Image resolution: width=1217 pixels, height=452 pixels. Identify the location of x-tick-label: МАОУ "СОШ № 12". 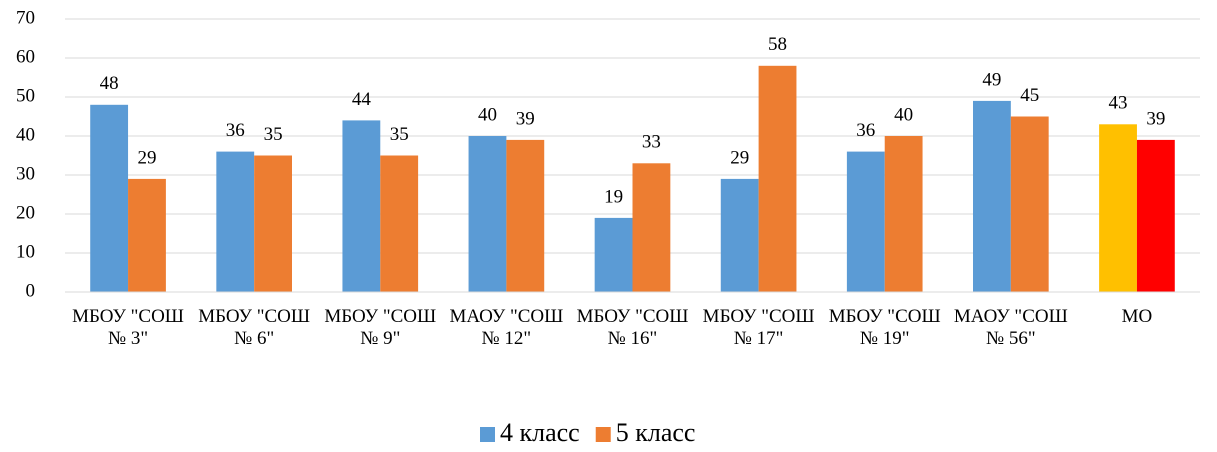
(506, 327).